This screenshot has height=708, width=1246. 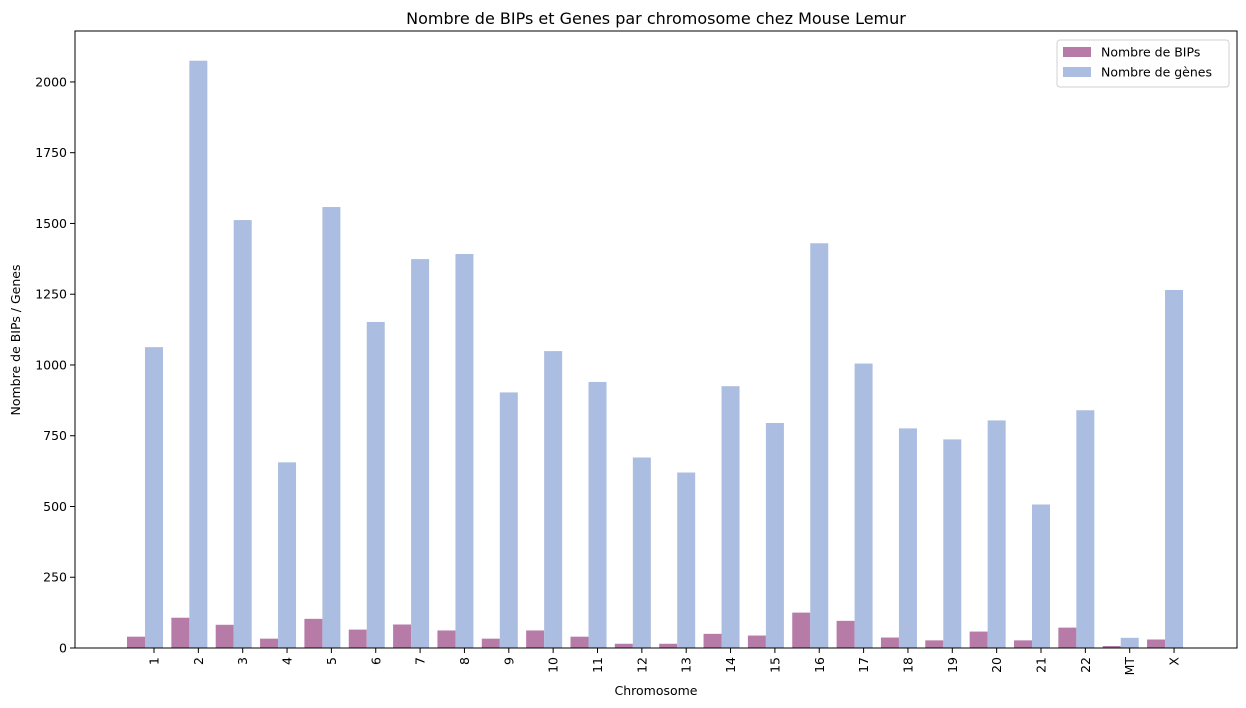 What do you see at coordinates (553, 665) in the screenshot?
I see `x-tick-label: 10` at bounding box center [553, 665].